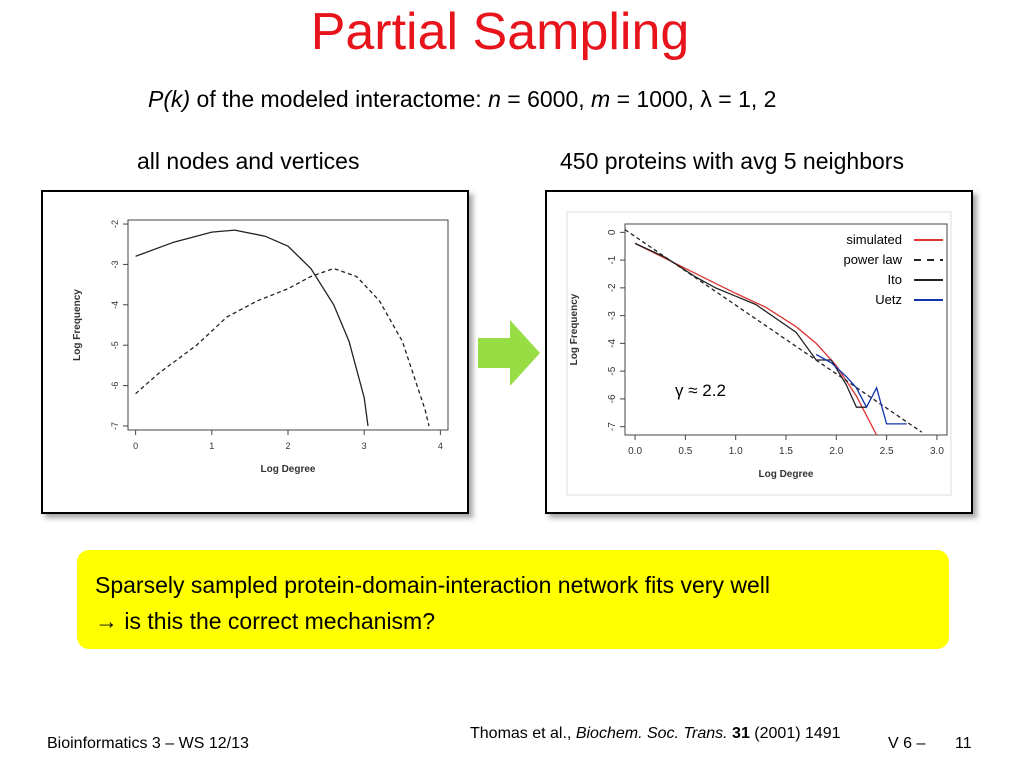  What do you see at coordinates (612, 232) in the screenshot?
I see `y-tick-label: 0` at bounding box center [612, 232].